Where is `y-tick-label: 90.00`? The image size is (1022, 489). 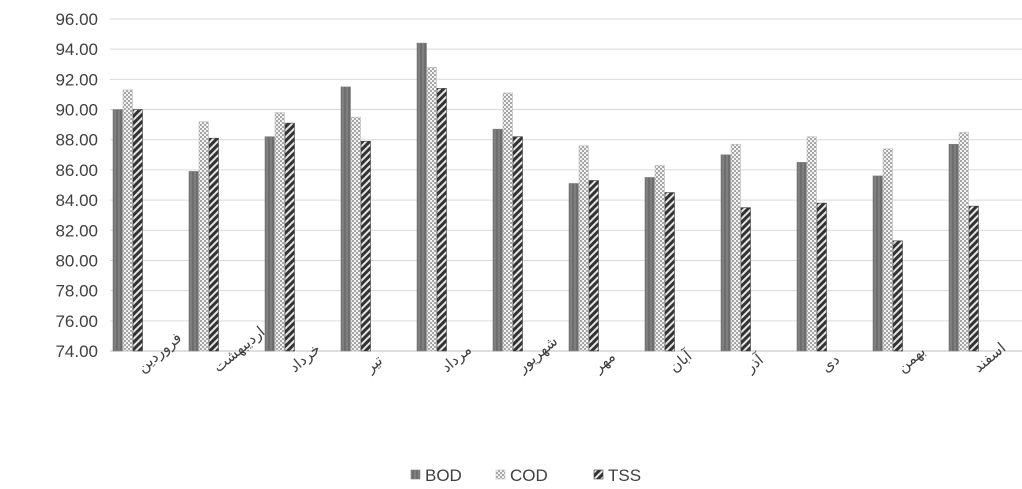 y-tick-label: 90.00 is located at coordinates (76, 110).